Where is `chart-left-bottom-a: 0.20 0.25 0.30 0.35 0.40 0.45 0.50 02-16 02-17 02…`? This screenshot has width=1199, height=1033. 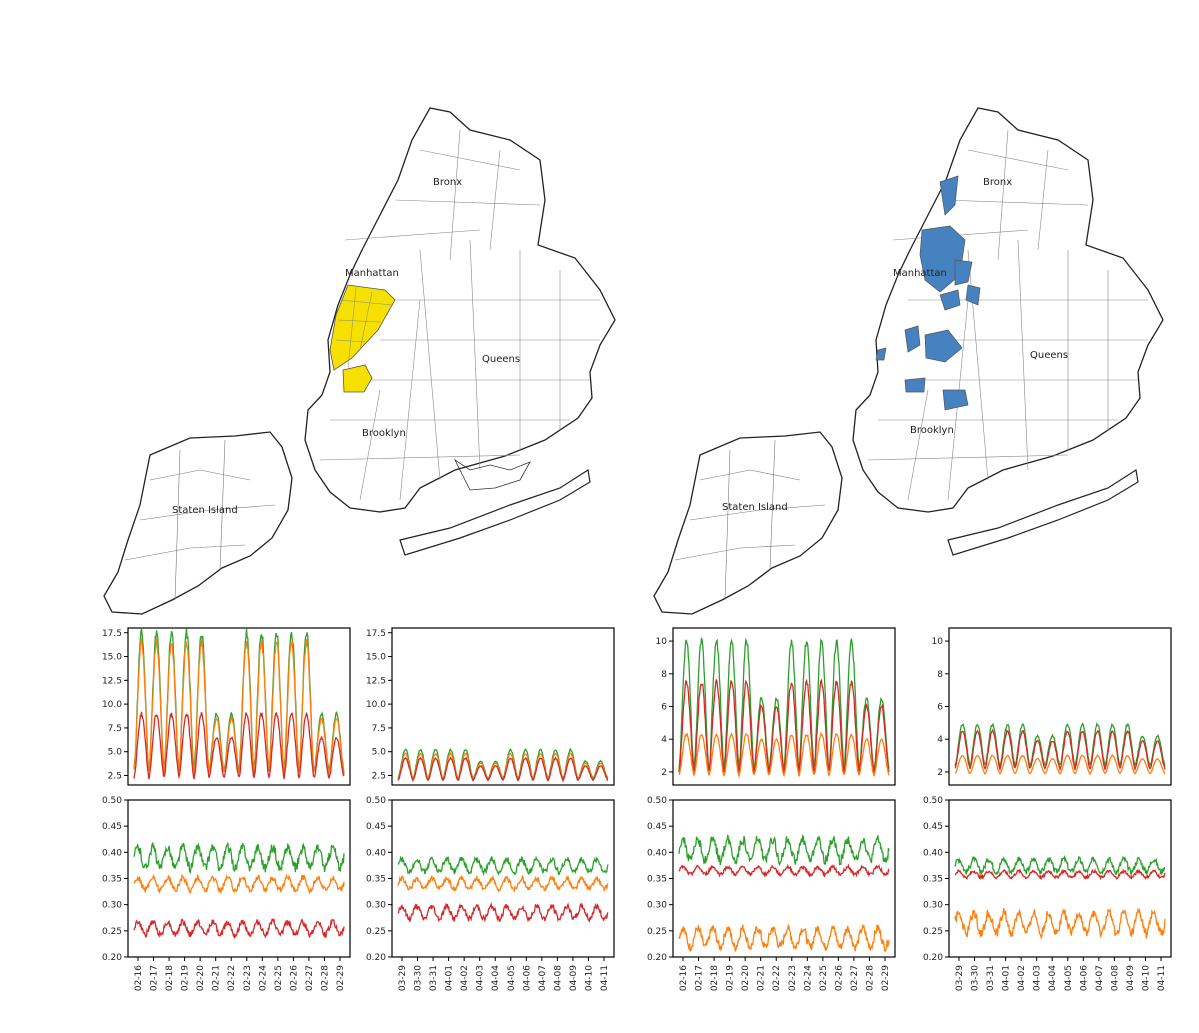
chart-left-bottom-a: 0.20 0.25 0.30 0.35 0.40 0.45 0.50 02-16 02-17 02… is located at coordinates (226, 893).